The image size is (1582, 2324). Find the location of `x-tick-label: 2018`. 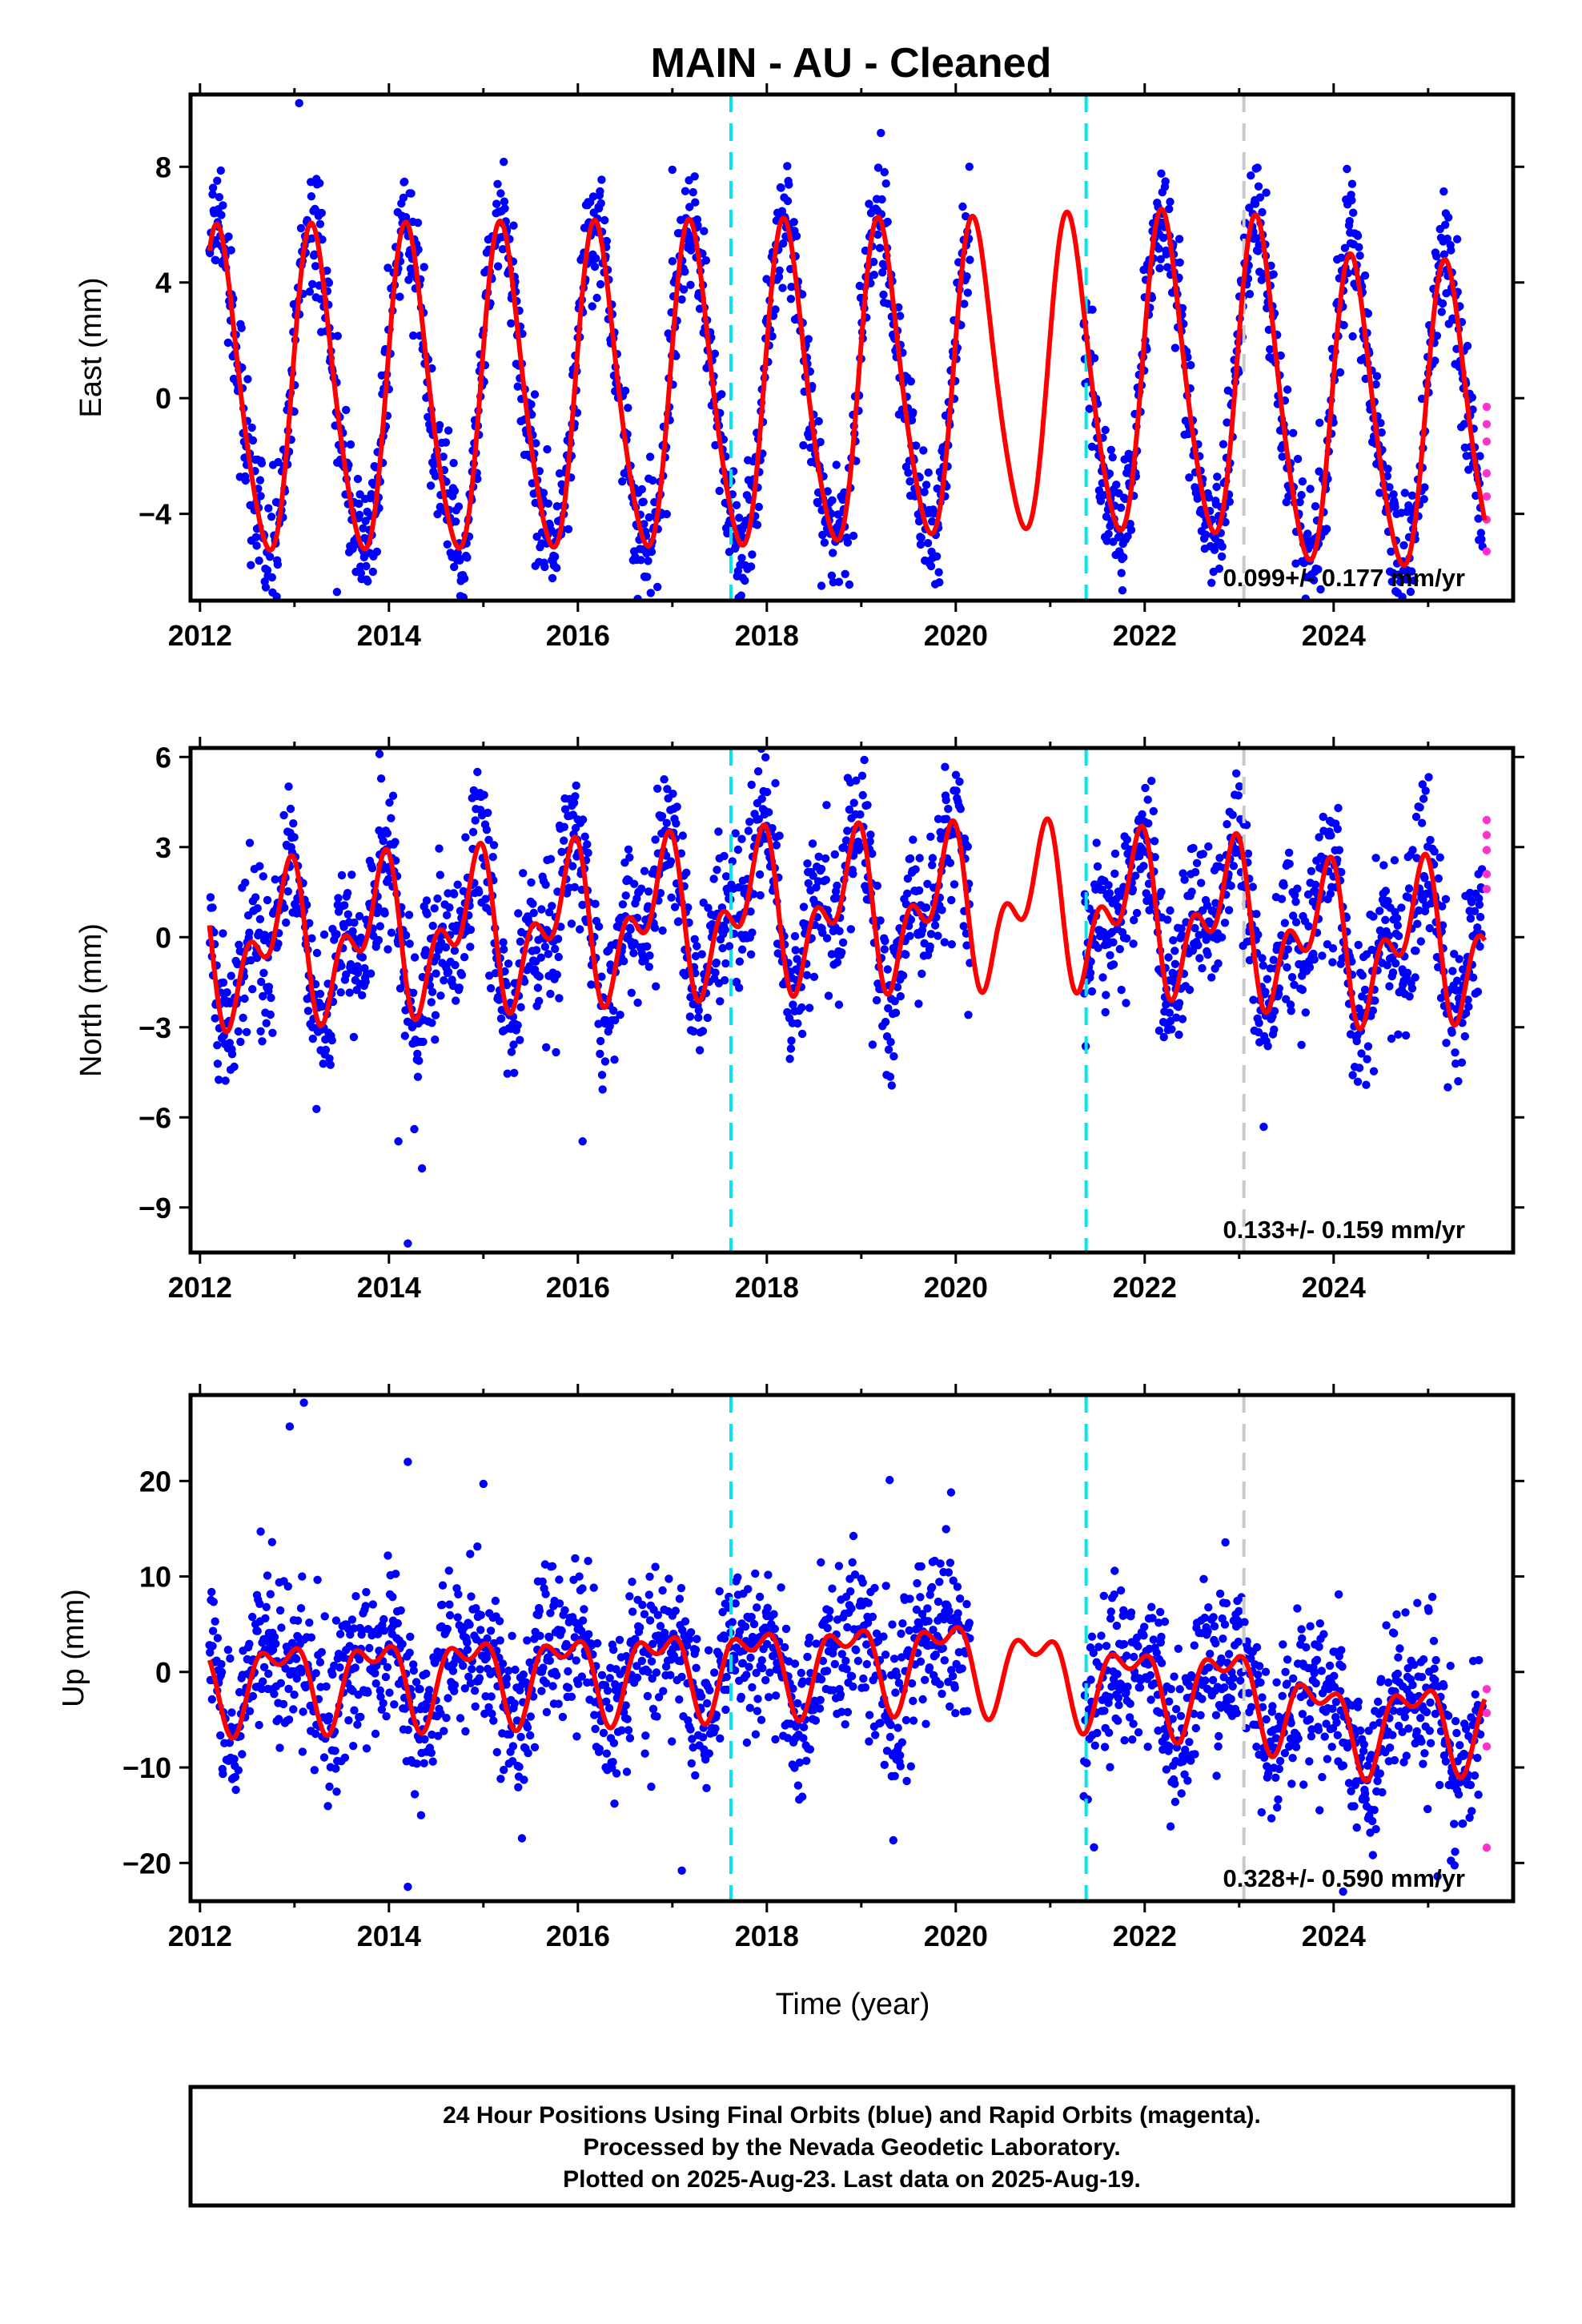

x-tick-label: 2018 is located at coordinates (767, 1287).